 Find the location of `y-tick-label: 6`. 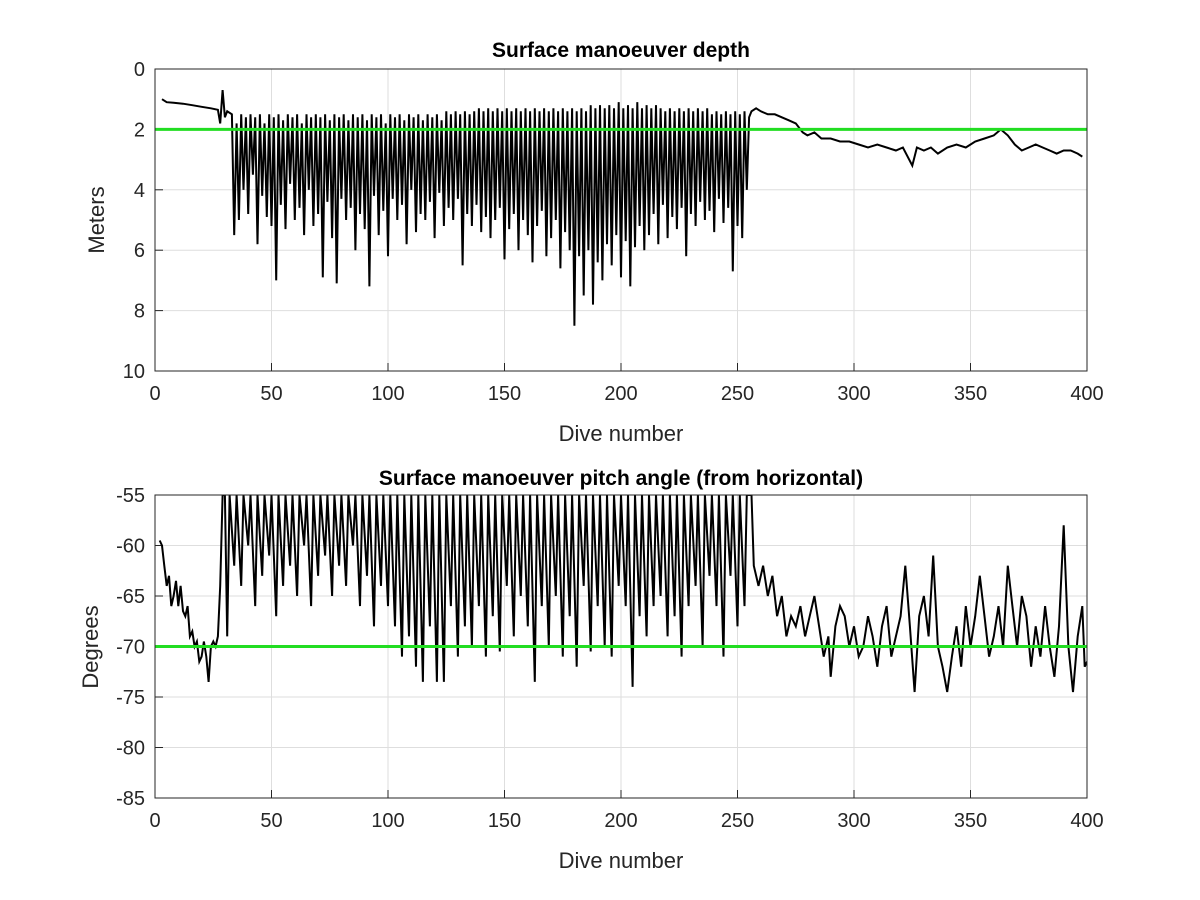

y-tick-label: 6 is located at coordinates (139, 251).